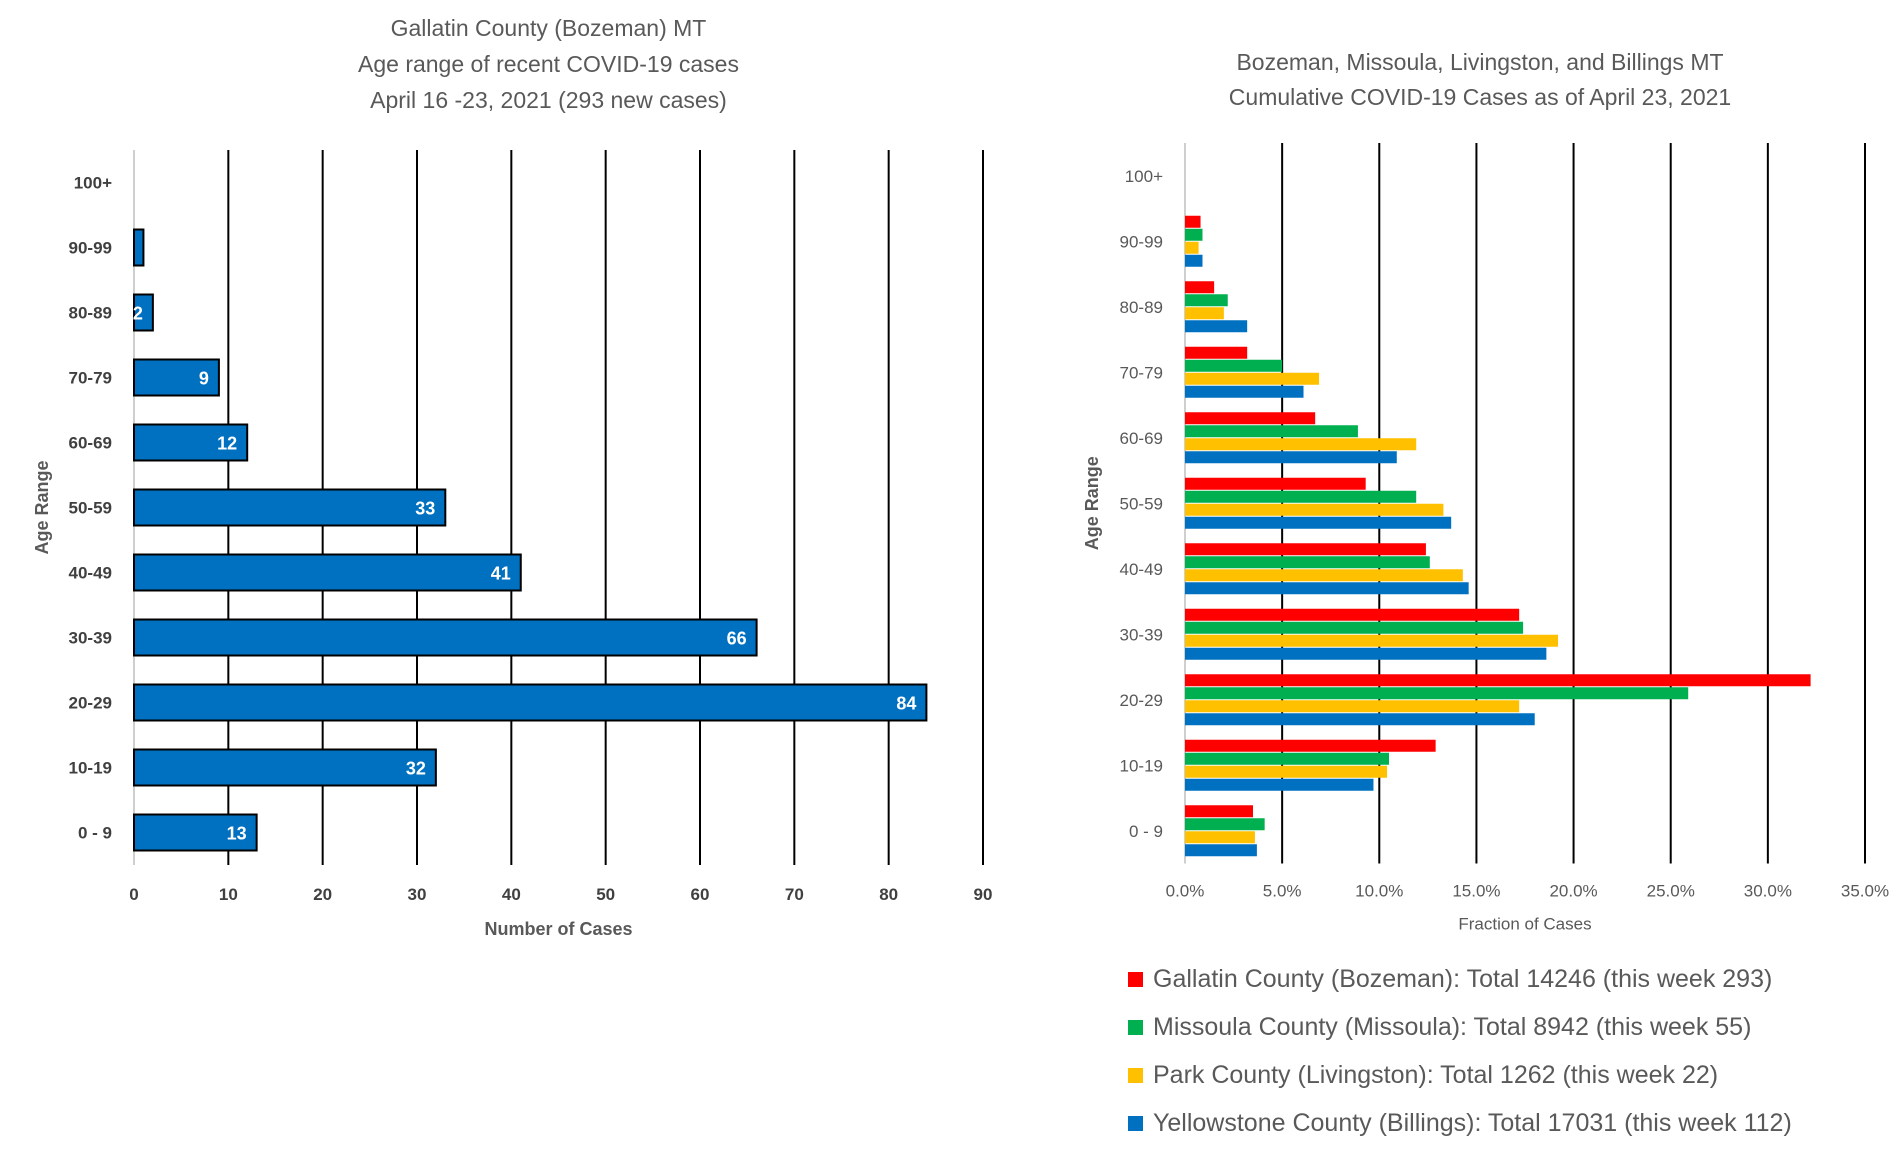  What do you see at coordinates (700, 894) in the screenshot?
I see `x-tick-label: 60` at bounding box center [700, 894].